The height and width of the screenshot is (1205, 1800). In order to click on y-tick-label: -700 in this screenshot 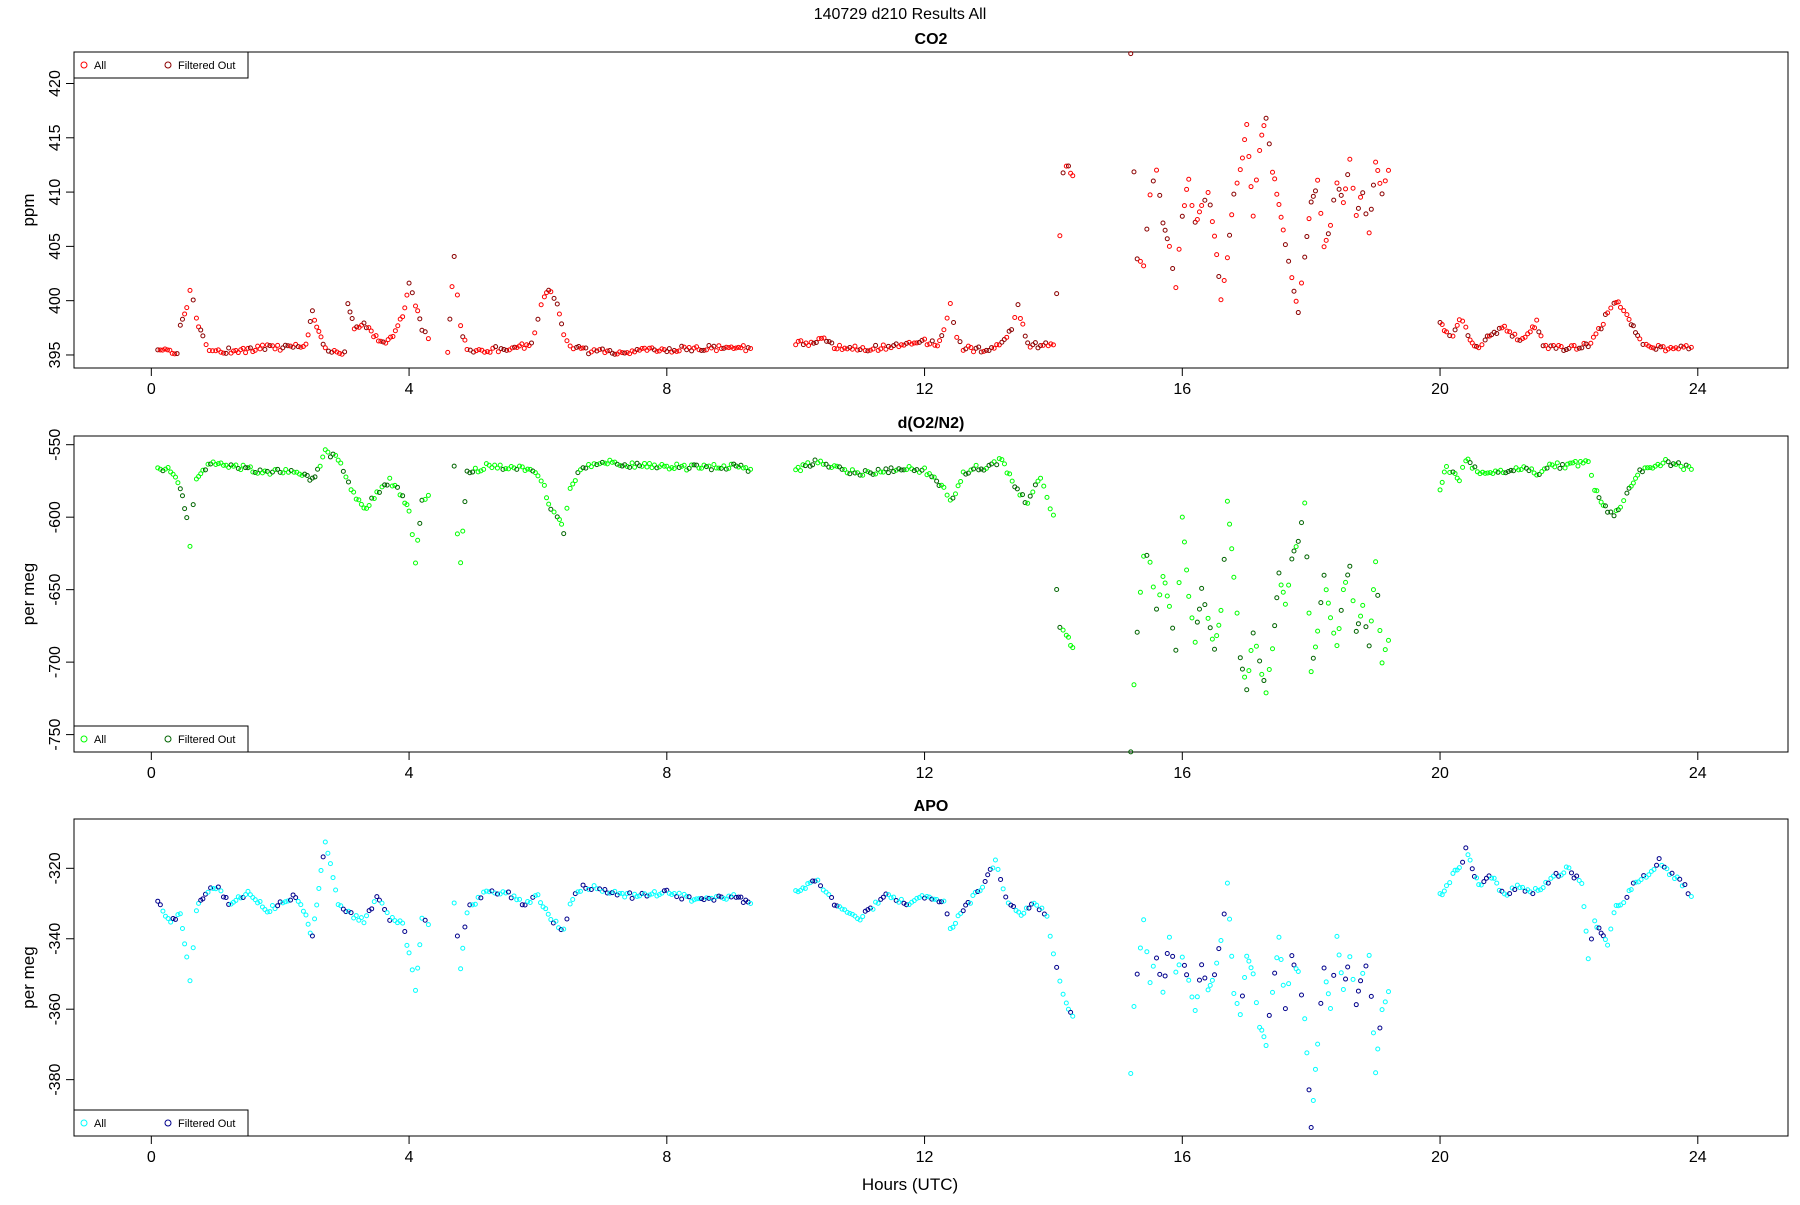, I will do `click(55, 662)`.